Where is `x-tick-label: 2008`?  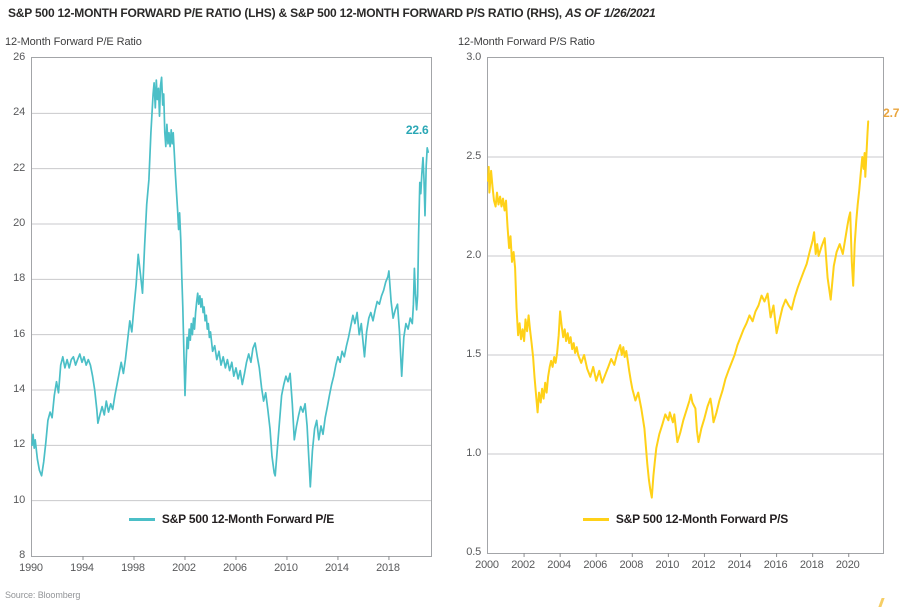 x-tick-label: 2008 is located at coordinates (631, 565).